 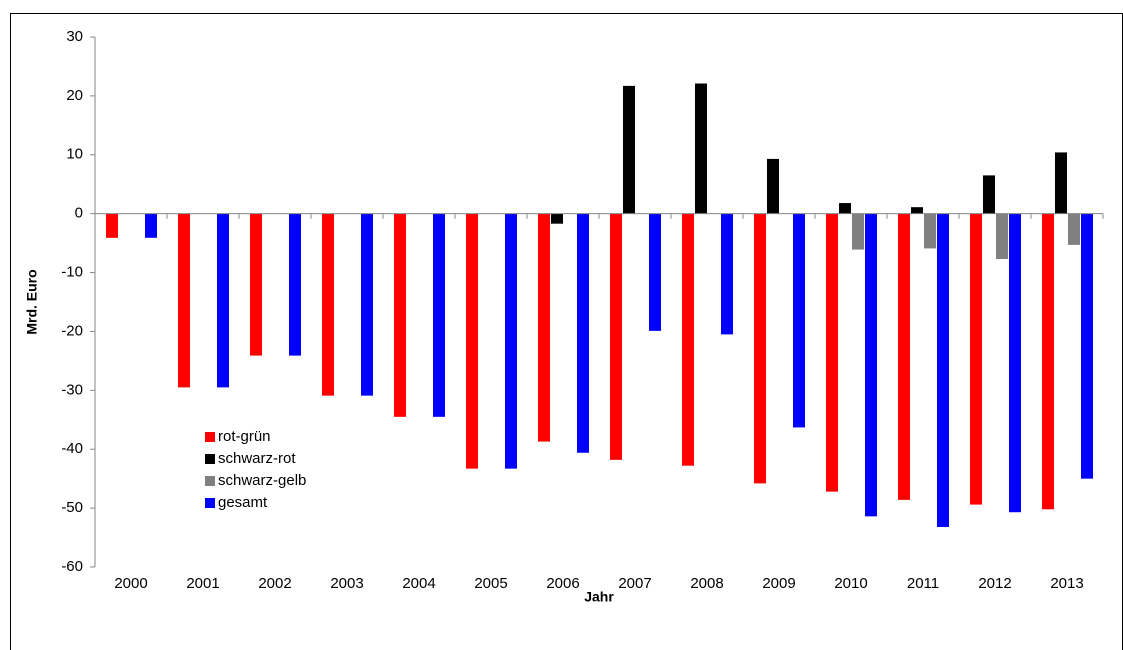 I want to click on legend-label: schwarz-gelb, so click(x=262, y=480).